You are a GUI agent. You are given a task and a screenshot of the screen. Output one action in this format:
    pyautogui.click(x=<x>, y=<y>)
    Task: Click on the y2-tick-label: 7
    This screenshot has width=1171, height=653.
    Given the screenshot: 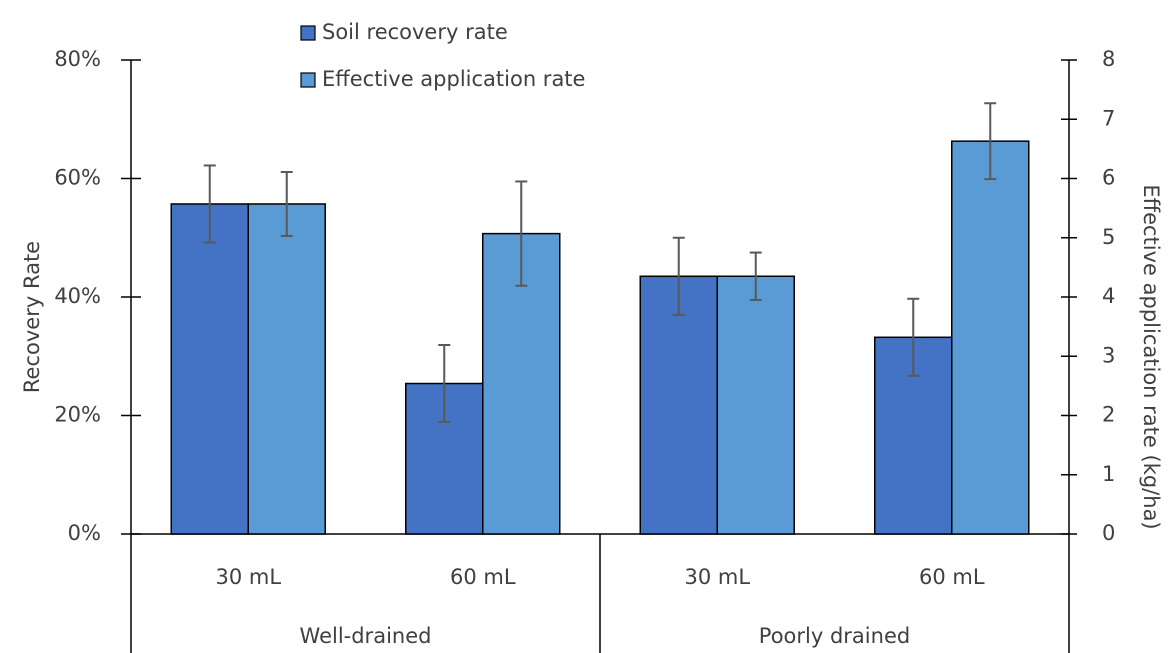 What is the action you would take?
    pyautogui.click(x=1108, y=118)
    